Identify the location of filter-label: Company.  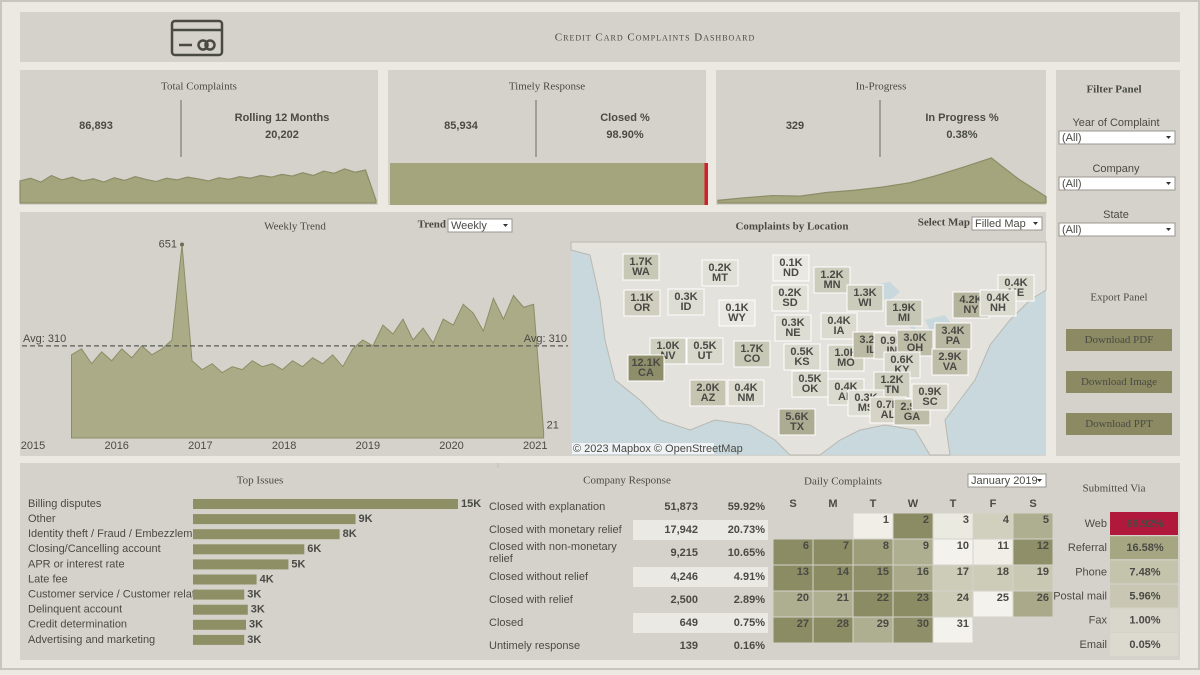
(1116, 169).